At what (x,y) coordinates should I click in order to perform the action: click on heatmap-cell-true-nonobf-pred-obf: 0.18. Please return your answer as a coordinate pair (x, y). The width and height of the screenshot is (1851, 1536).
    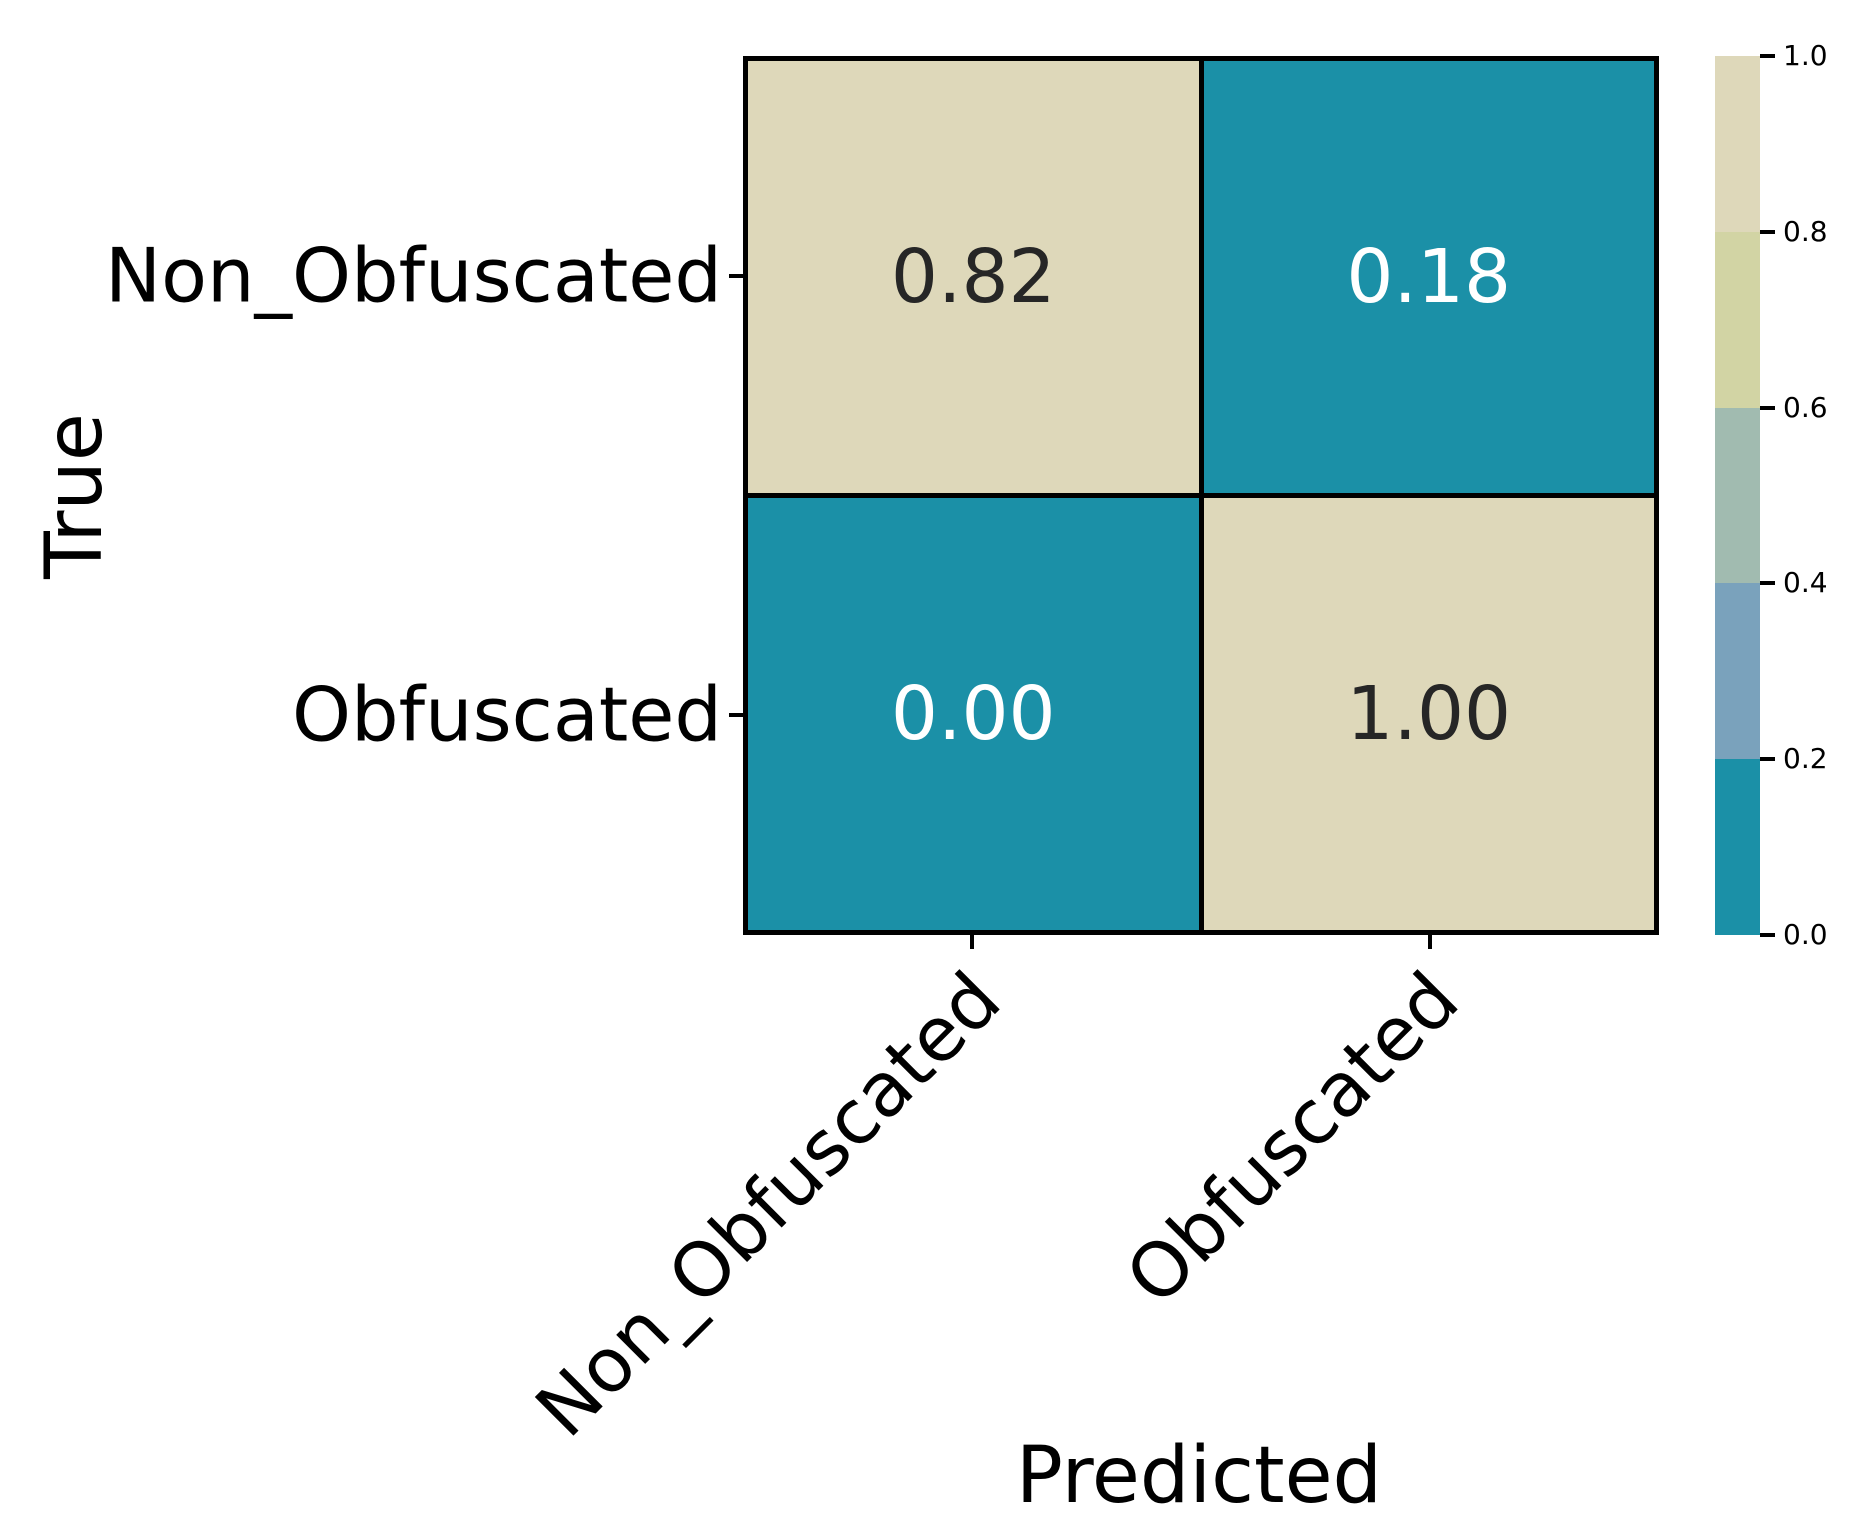
    Looking at the image, I should click on (1428, 277).